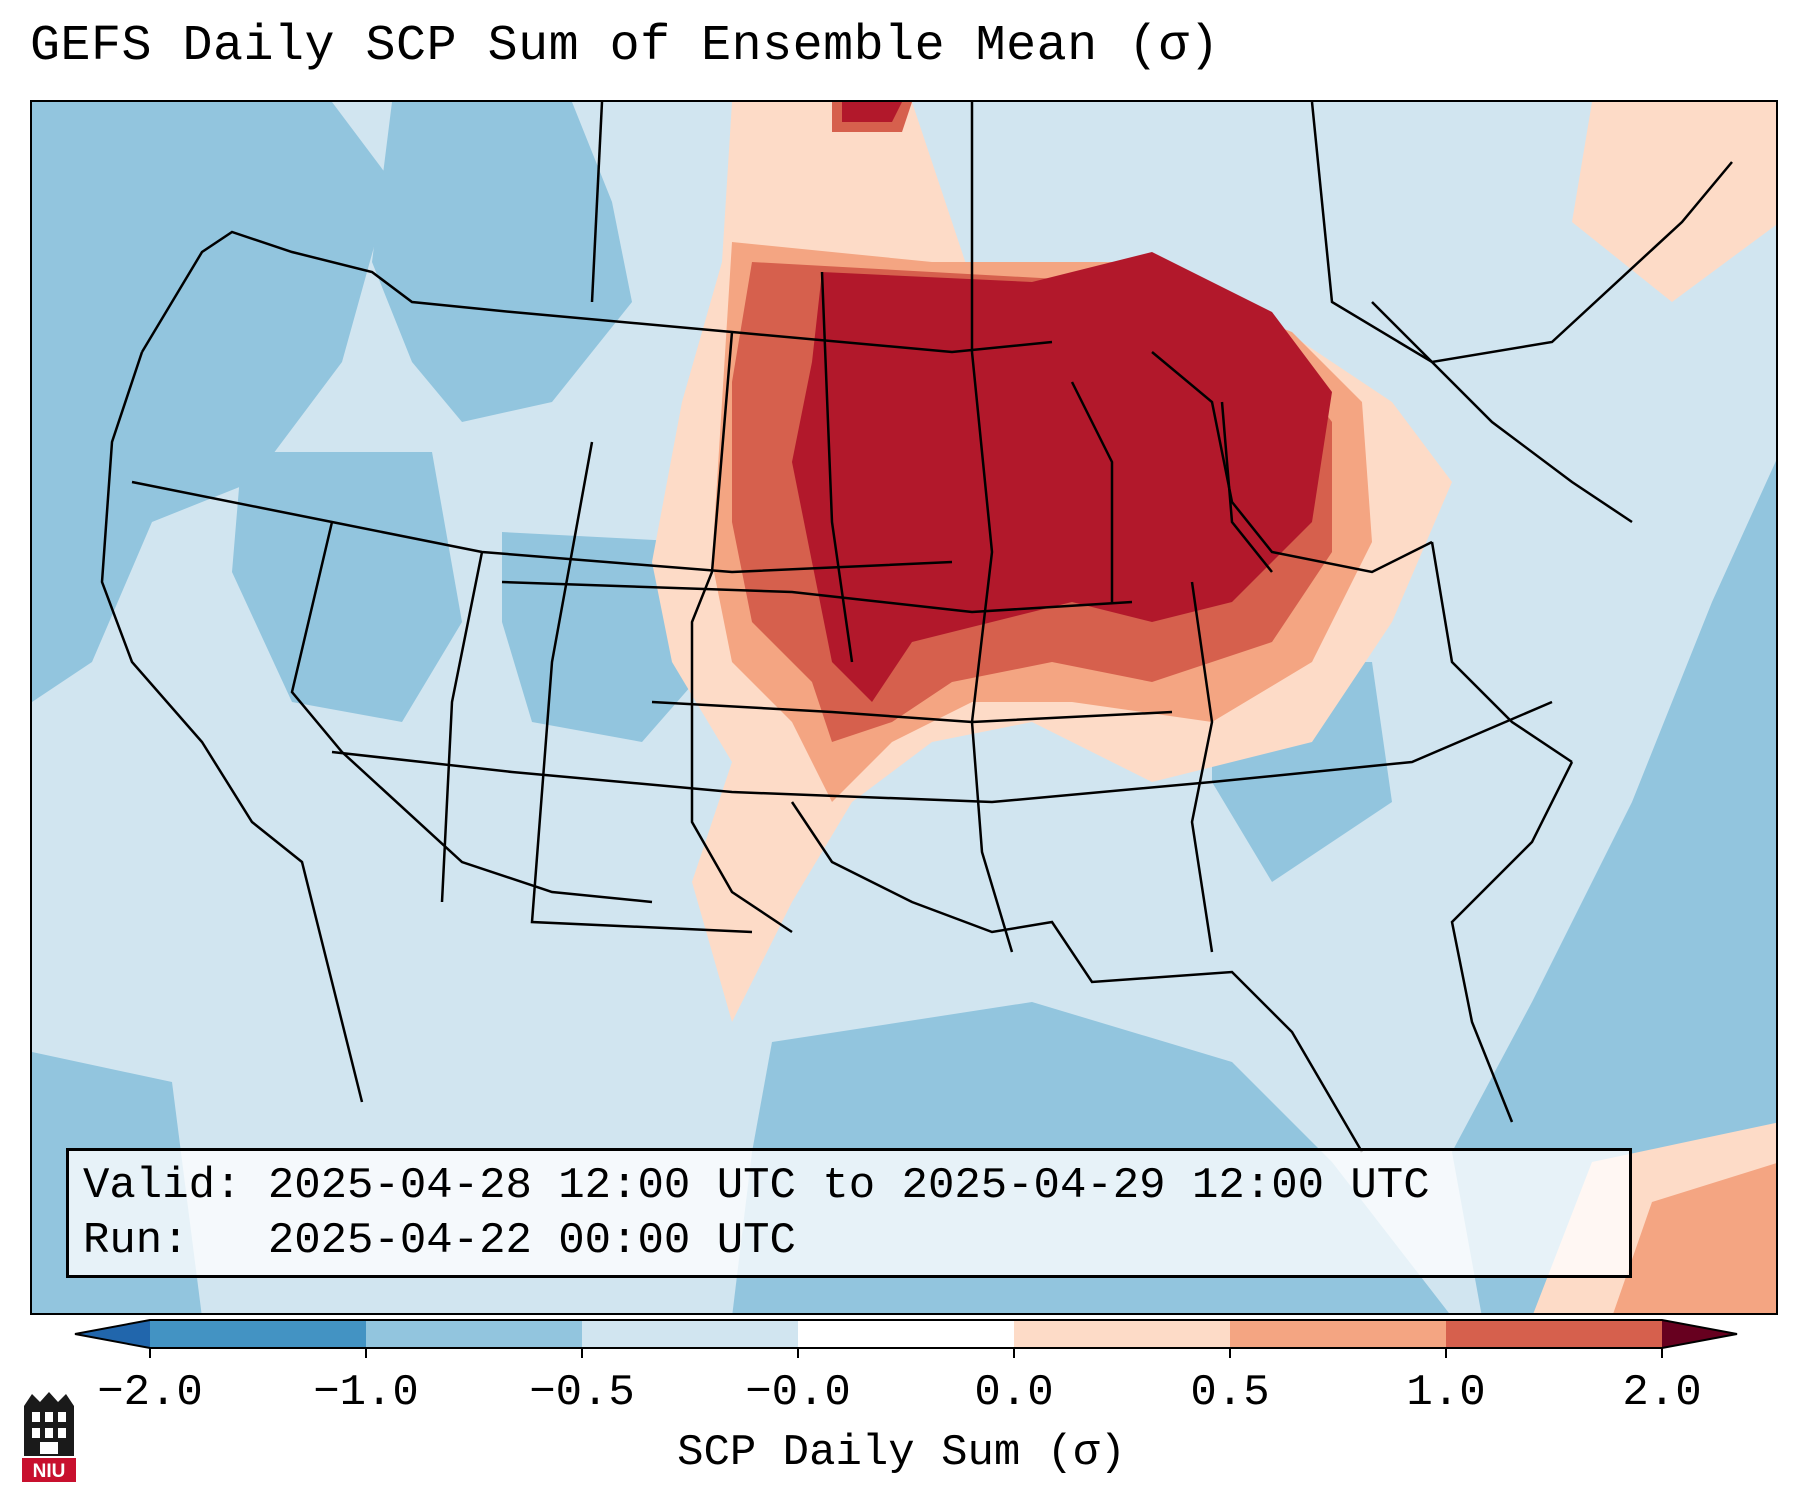 This screenshot has width=1803, height=1506. I want to click on colorbar-tick-label: 0.0, so click(1014, 1393).